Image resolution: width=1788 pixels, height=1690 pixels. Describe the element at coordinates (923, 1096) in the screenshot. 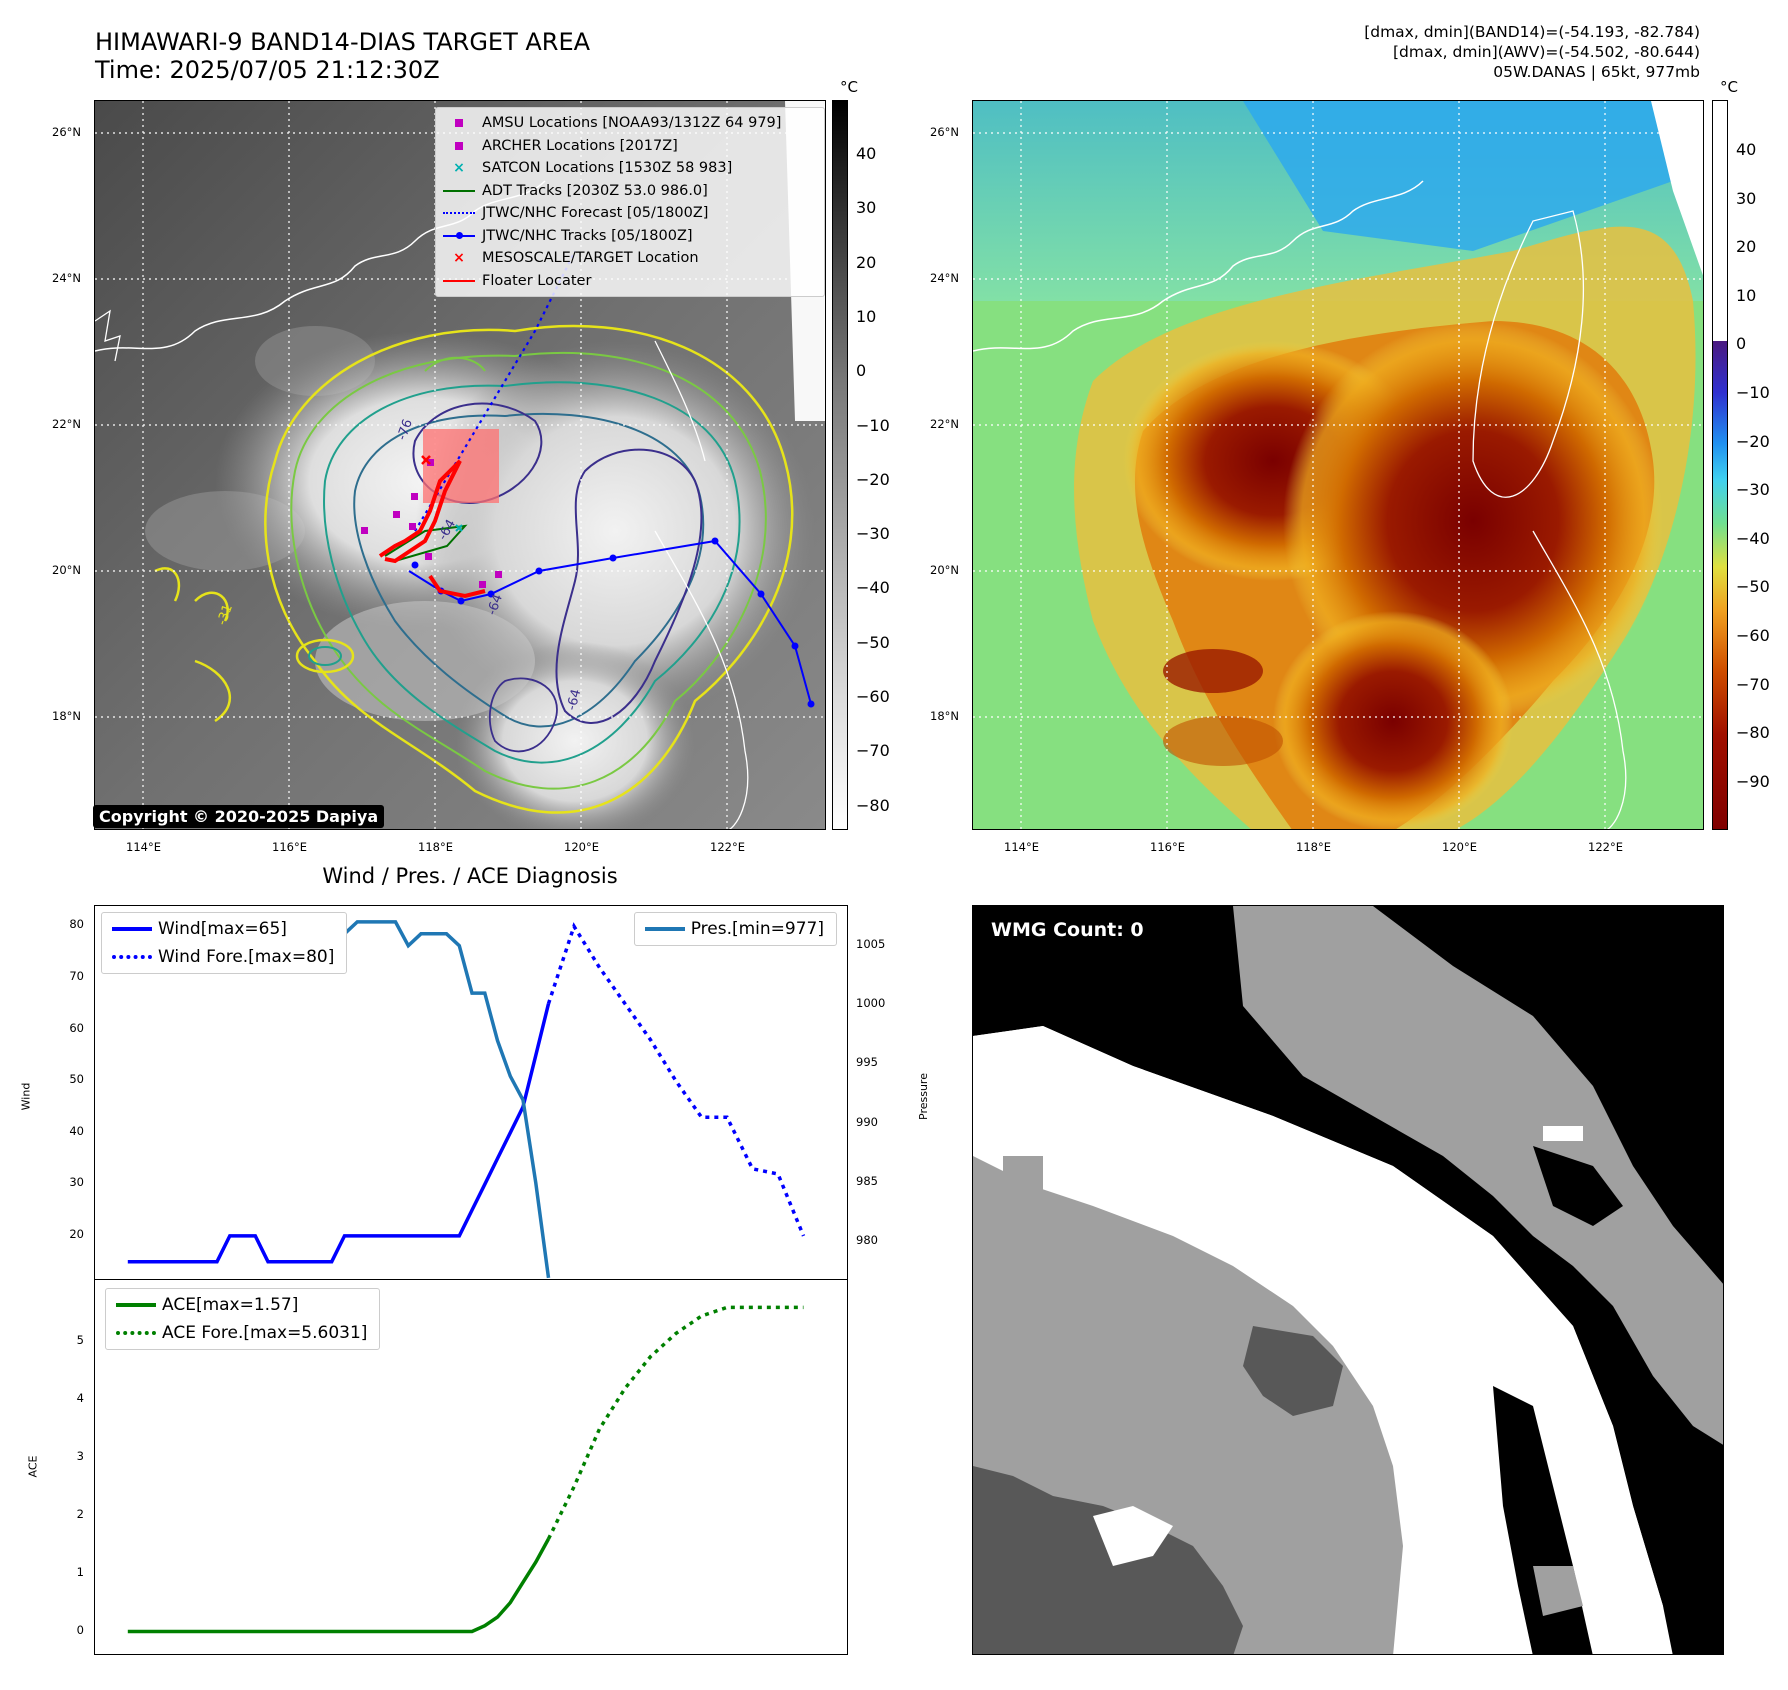

I see `pressure-ylabel: Pressure` at that location.